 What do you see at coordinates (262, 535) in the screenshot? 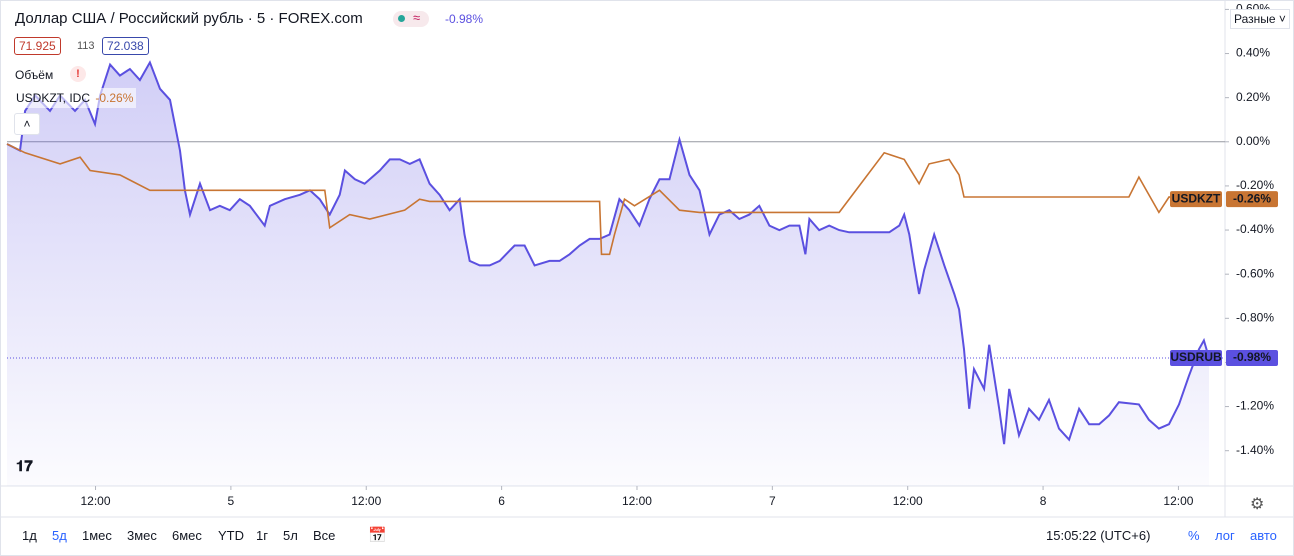
I see `range-button: 1г` at bounding box center [262, 535].